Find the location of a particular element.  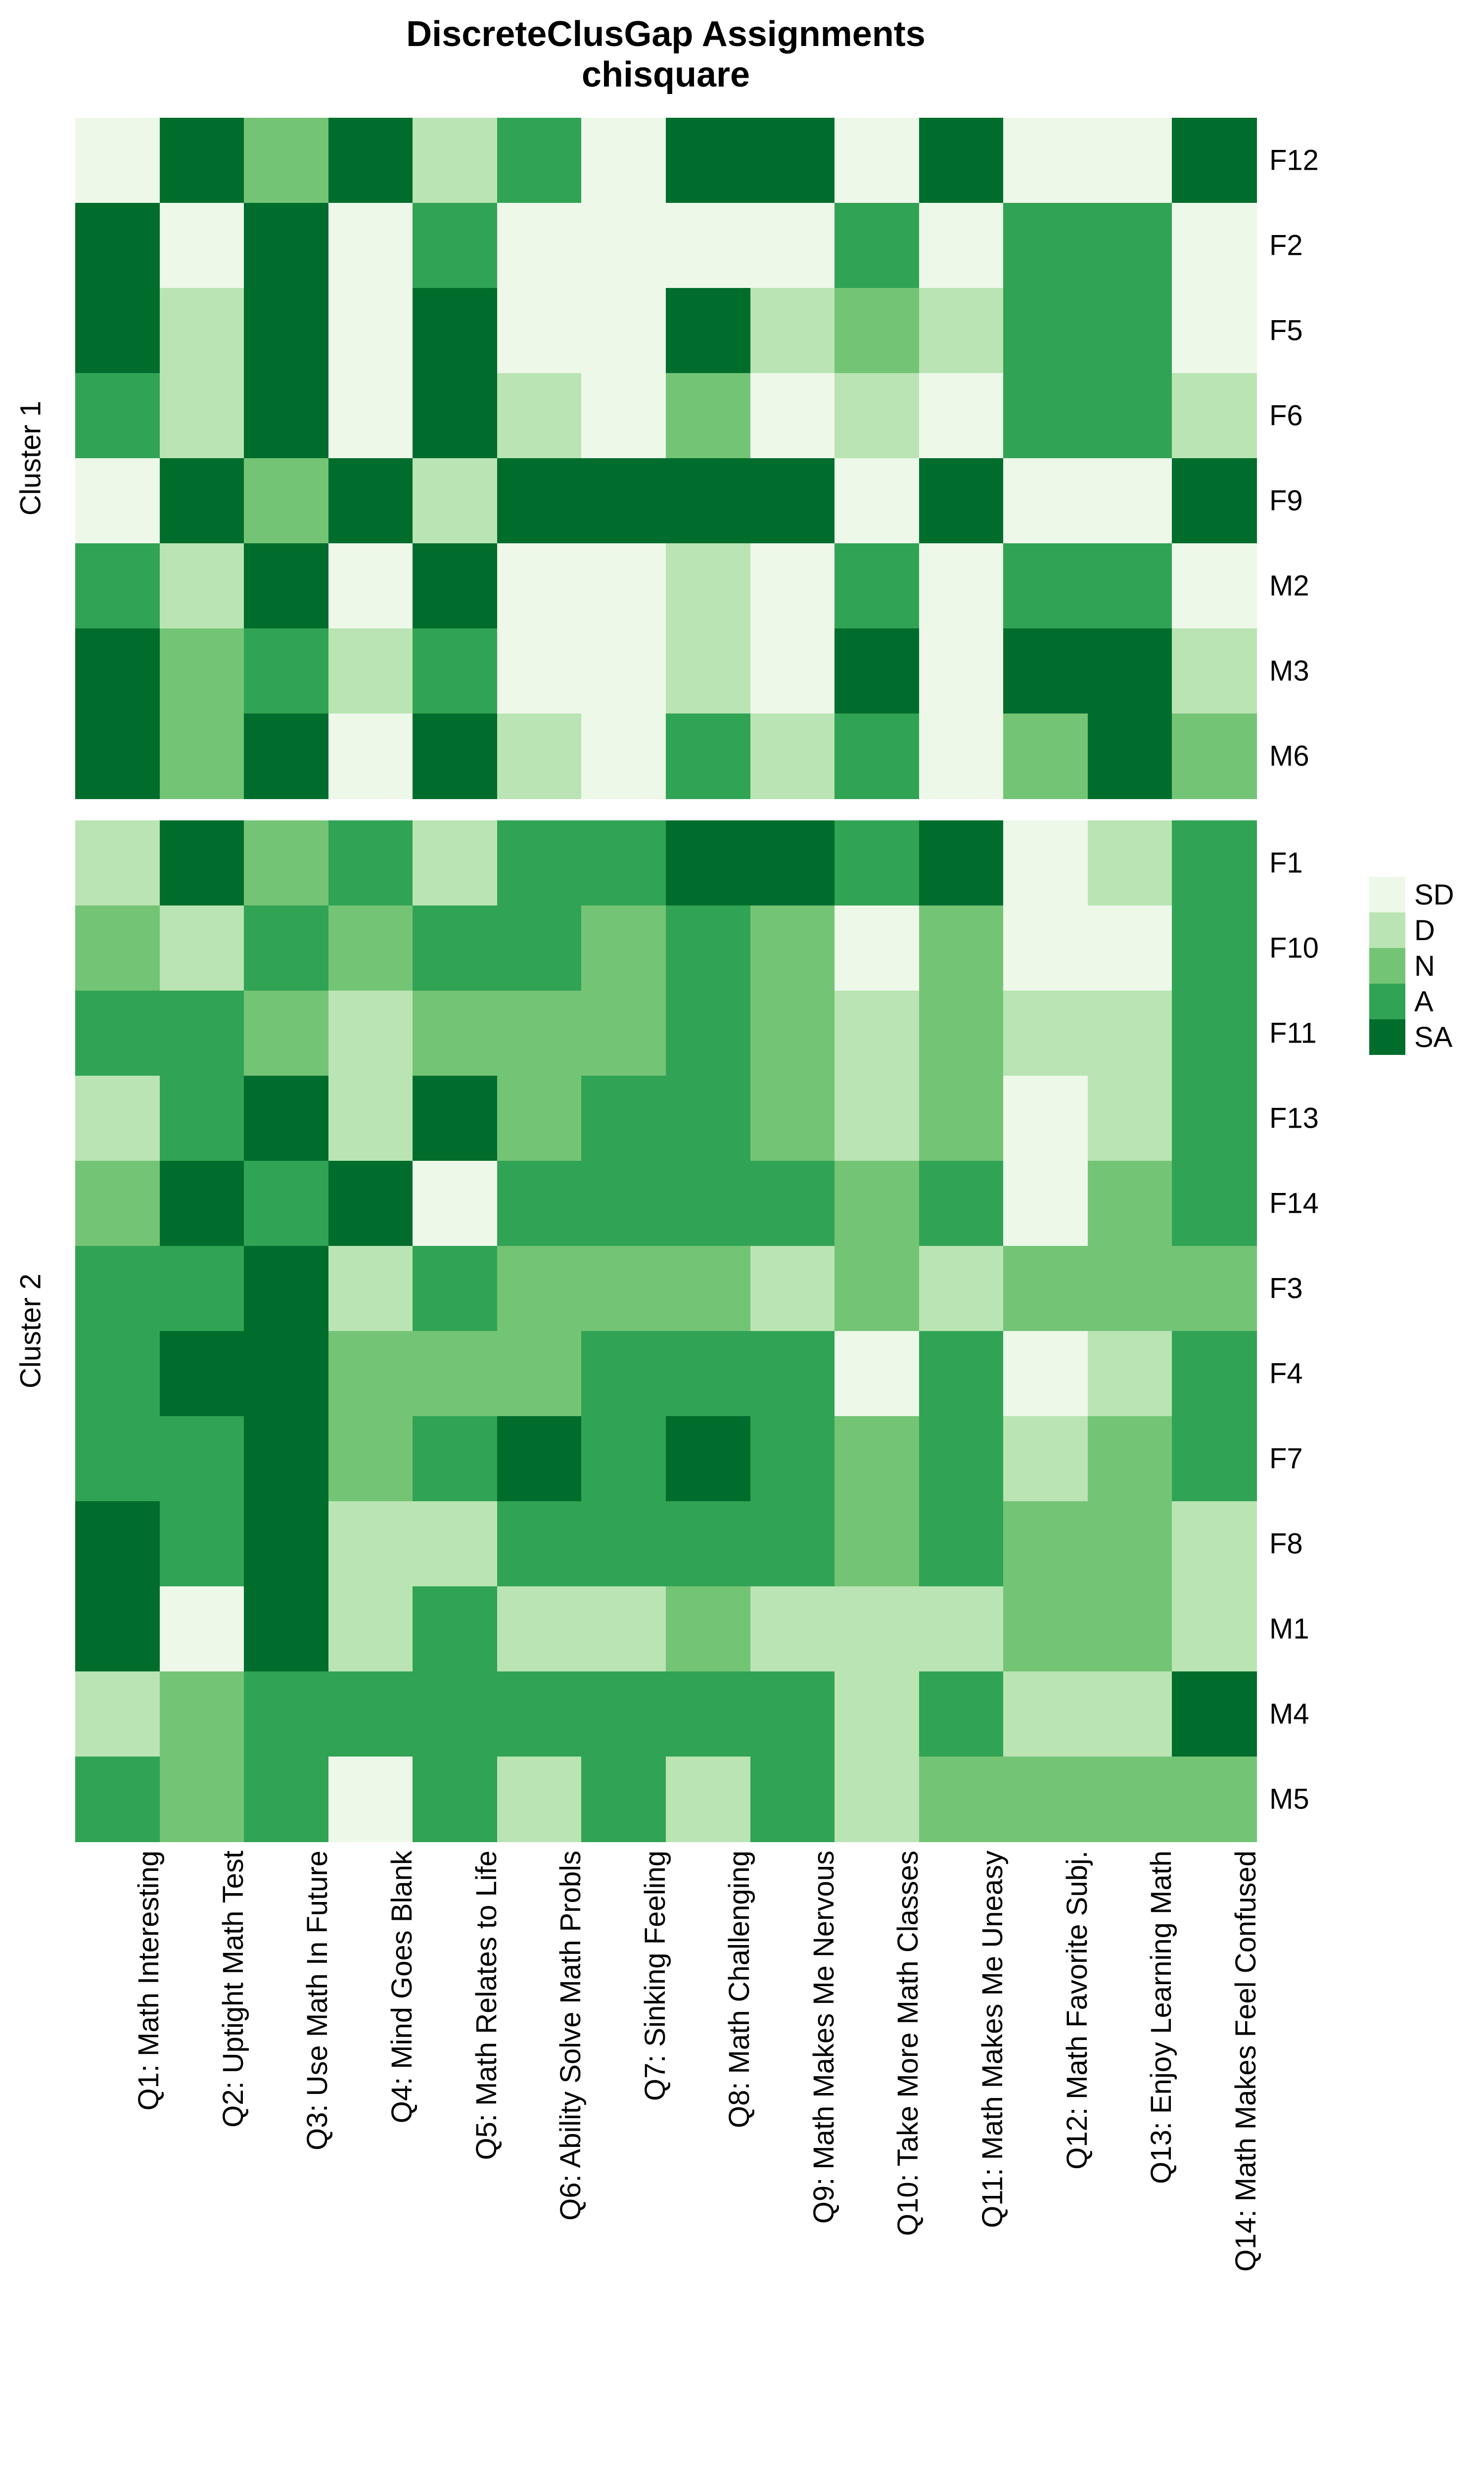

row-label: F14 is located at coordinates (1294, 1204).